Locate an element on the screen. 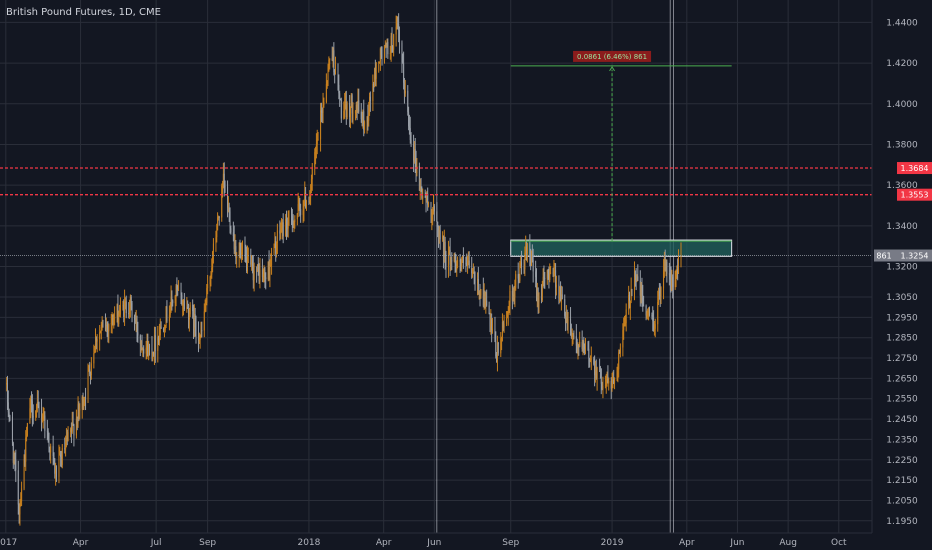  y-tick-label: 1.4400 is located at coordinates (902, 23).